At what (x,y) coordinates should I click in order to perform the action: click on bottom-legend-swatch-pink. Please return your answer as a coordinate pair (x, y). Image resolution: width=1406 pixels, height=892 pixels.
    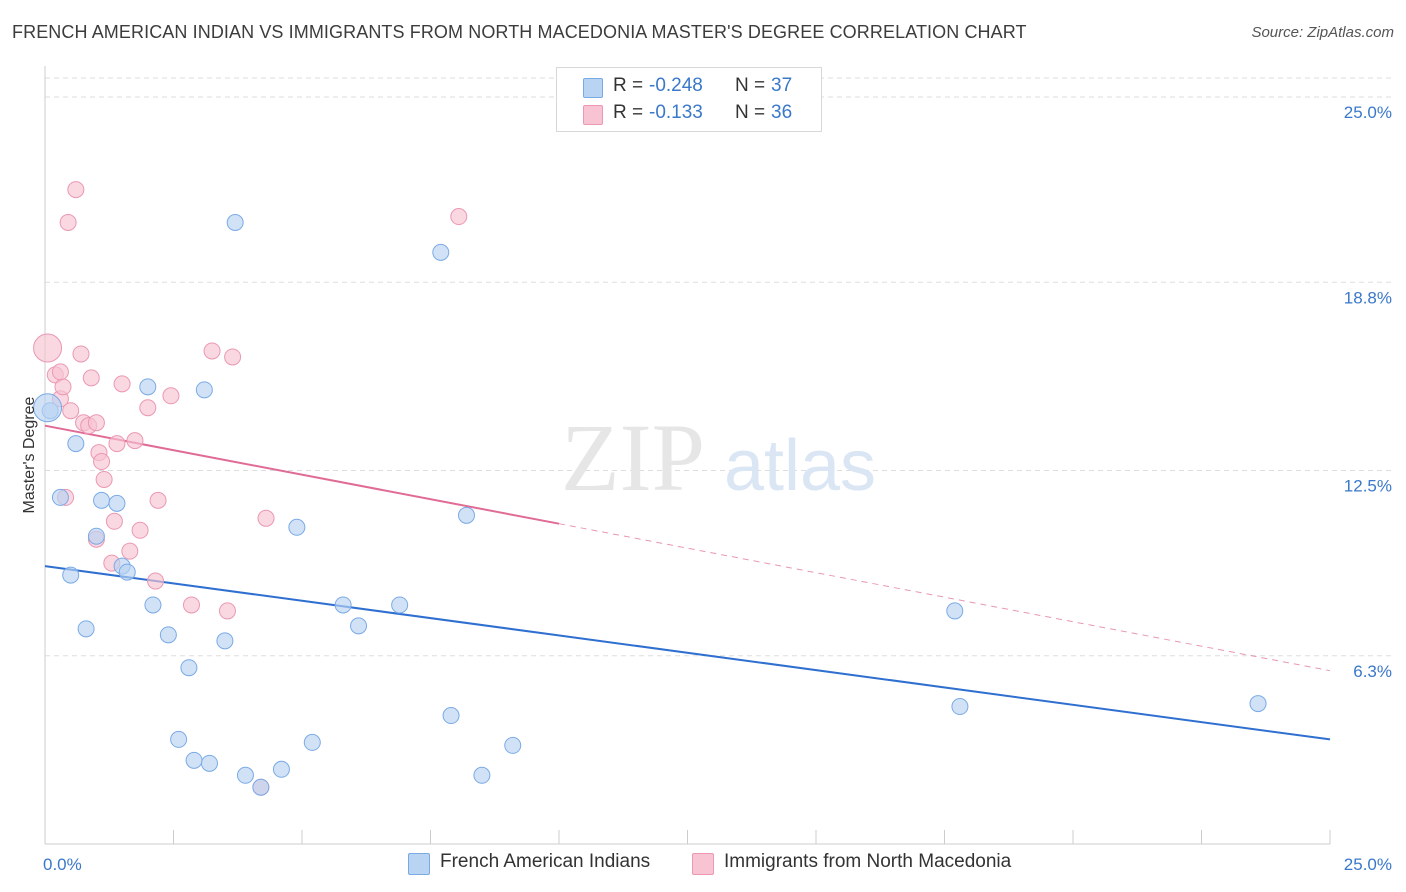
    Looking at the image, I should click on (703, 864).